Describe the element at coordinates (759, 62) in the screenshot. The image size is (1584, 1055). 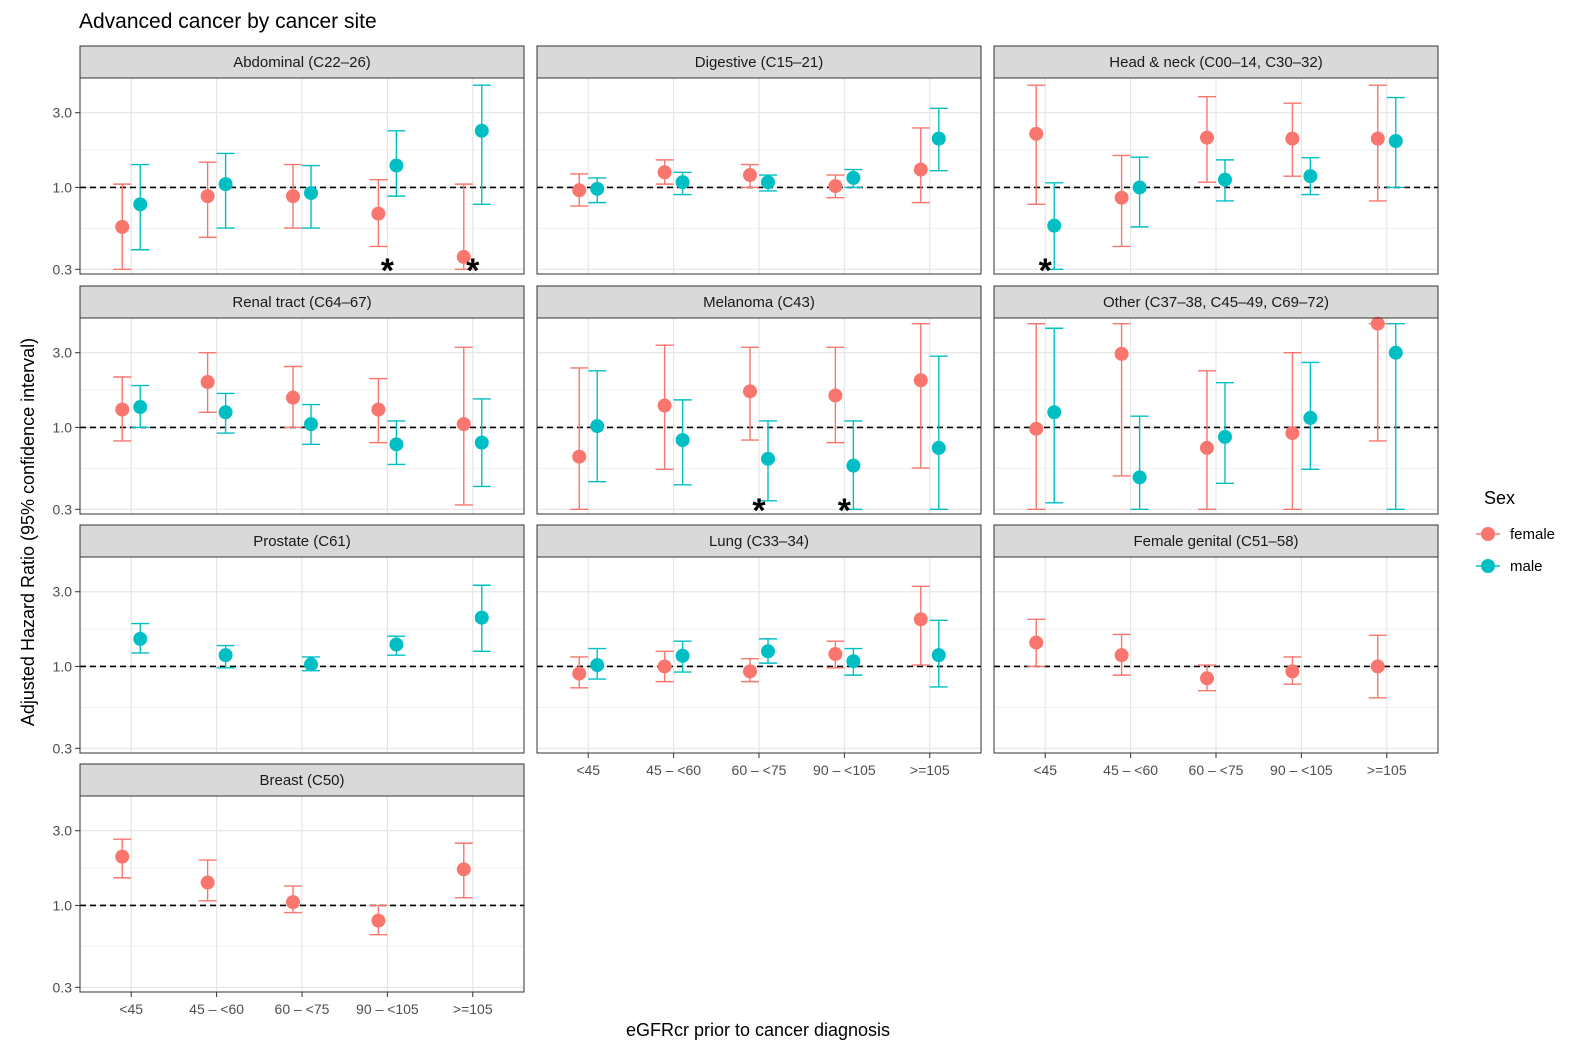
I see `panel-title: Digestive (C15–21)` at that location.